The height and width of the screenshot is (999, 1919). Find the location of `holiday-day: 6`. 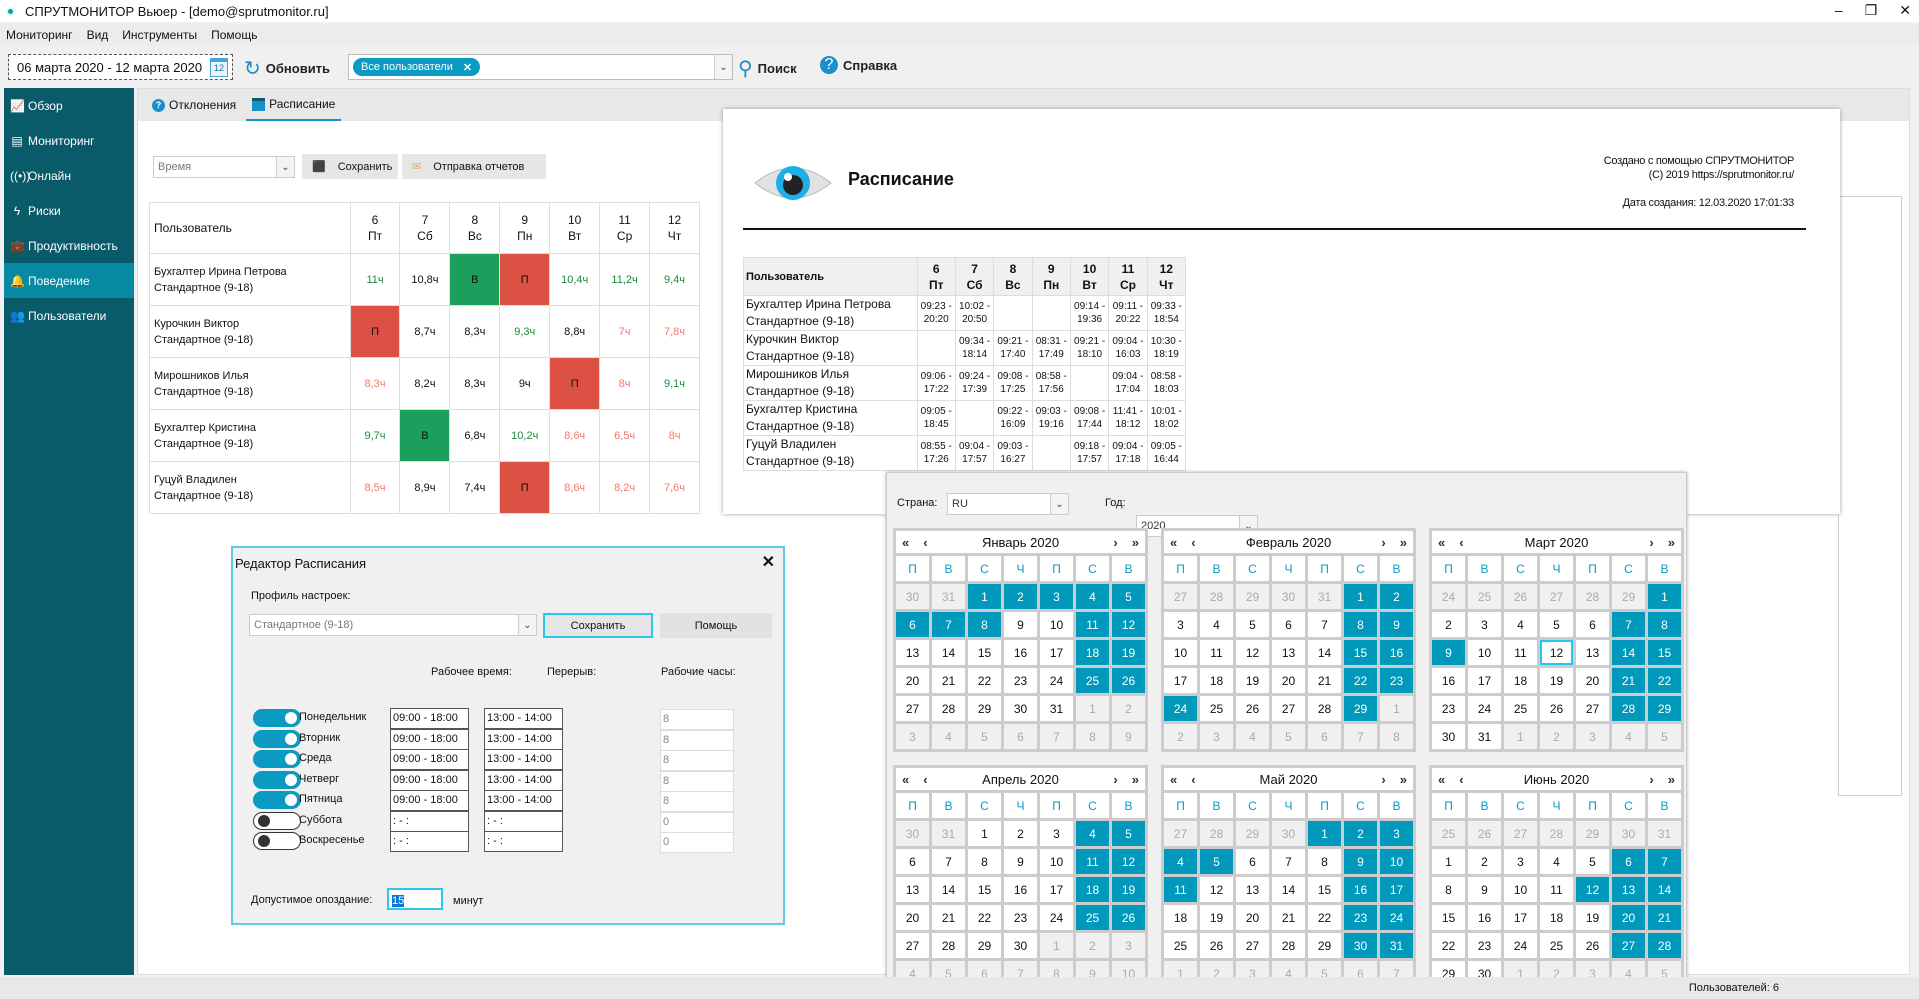

holiday-day: 6 is located at coordinates (1628, 861).